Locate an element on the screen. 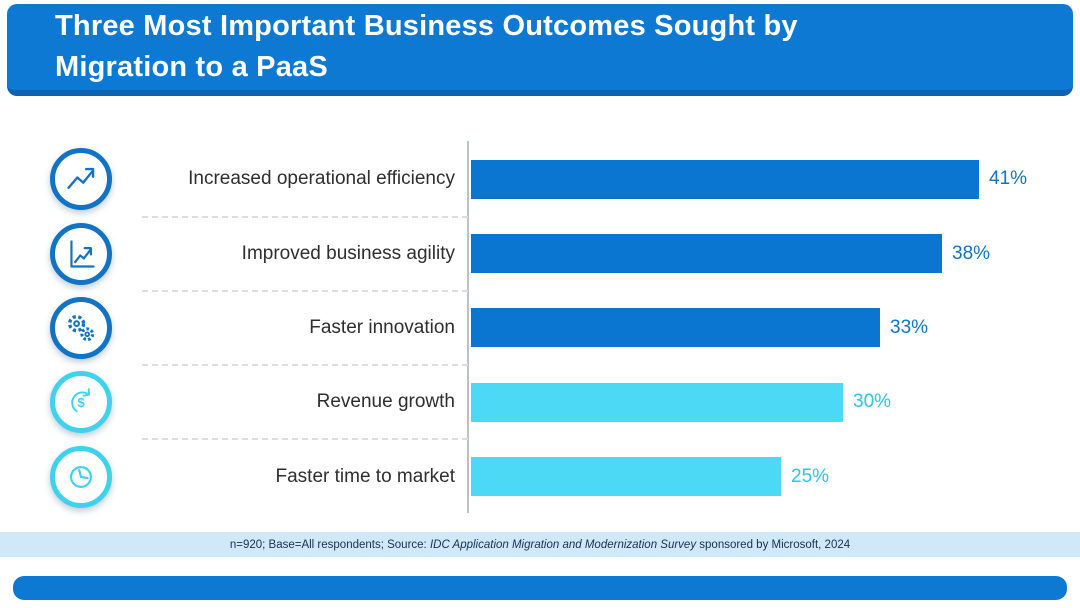 The width and height of the screenshot is (1080, 608). icon-column: $ is located at coordinates (82, 402).